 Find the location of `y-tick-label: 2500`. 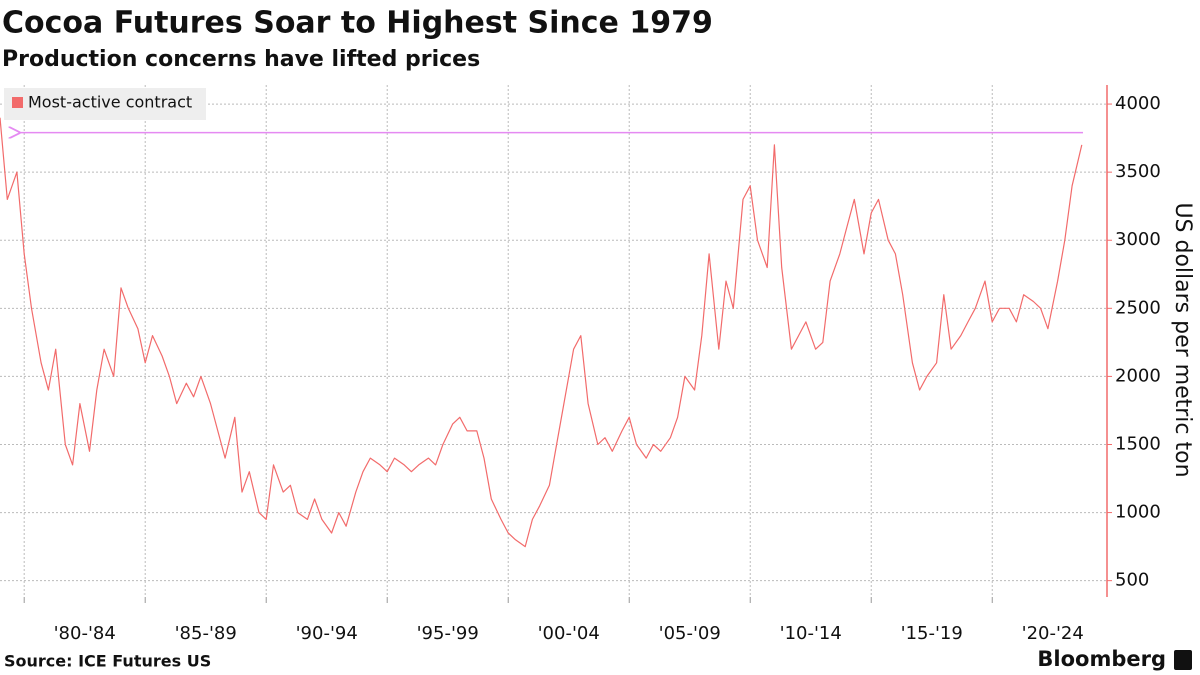

y-tick-label: 2500 is located at coordinates (1138, 307).